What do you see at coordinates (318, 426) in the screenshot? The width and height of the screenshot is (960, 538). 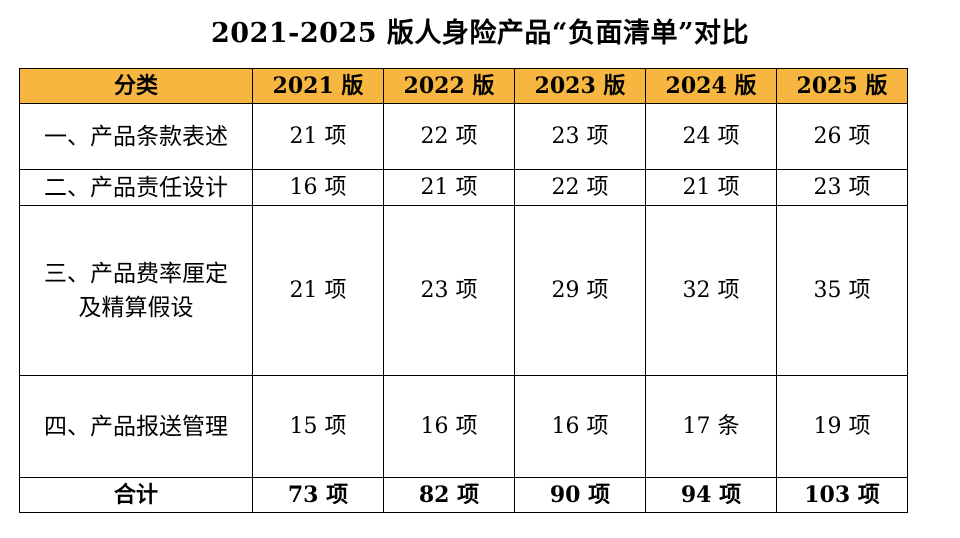 I see `table-cell: 15 项` at bounding box center [318, 426].